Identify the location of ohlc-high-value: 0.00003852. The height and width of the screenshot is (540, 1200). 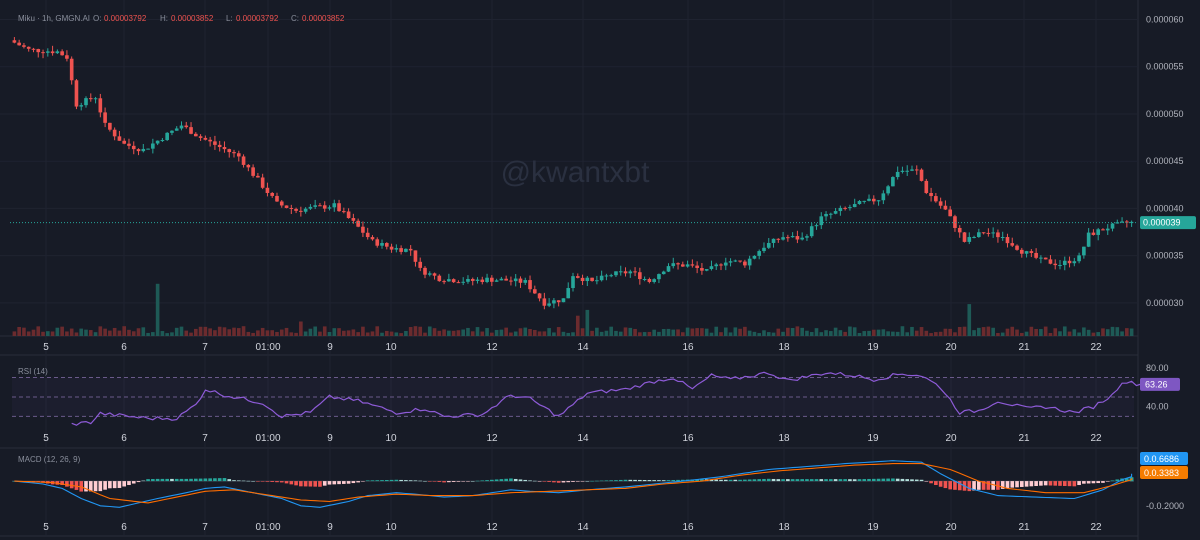
(192, 18).